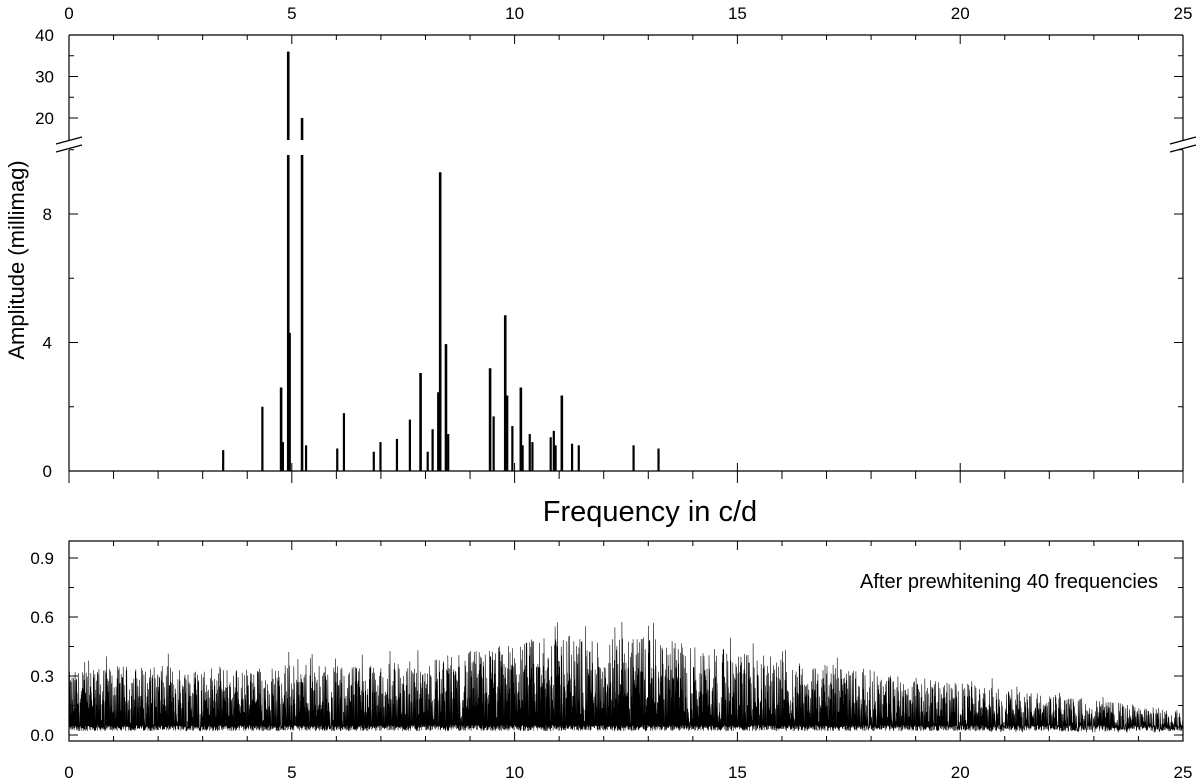  Describe the element at coordinates (42, 735) in the screenshot. I see `bottom-y-tick-label: 0.0` at that location.